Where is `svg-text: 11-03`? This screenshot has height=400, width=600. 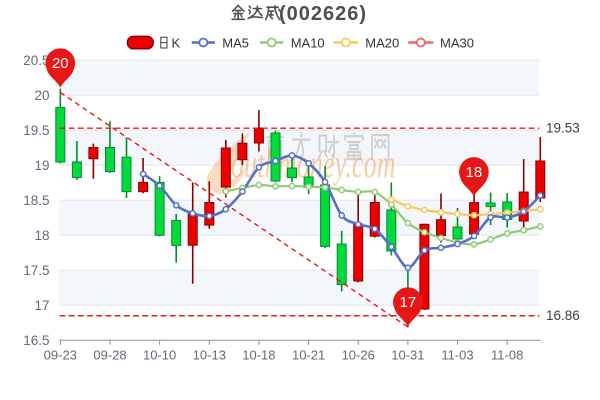 svg-text: 11-03 is located at coordinates (457, 355).